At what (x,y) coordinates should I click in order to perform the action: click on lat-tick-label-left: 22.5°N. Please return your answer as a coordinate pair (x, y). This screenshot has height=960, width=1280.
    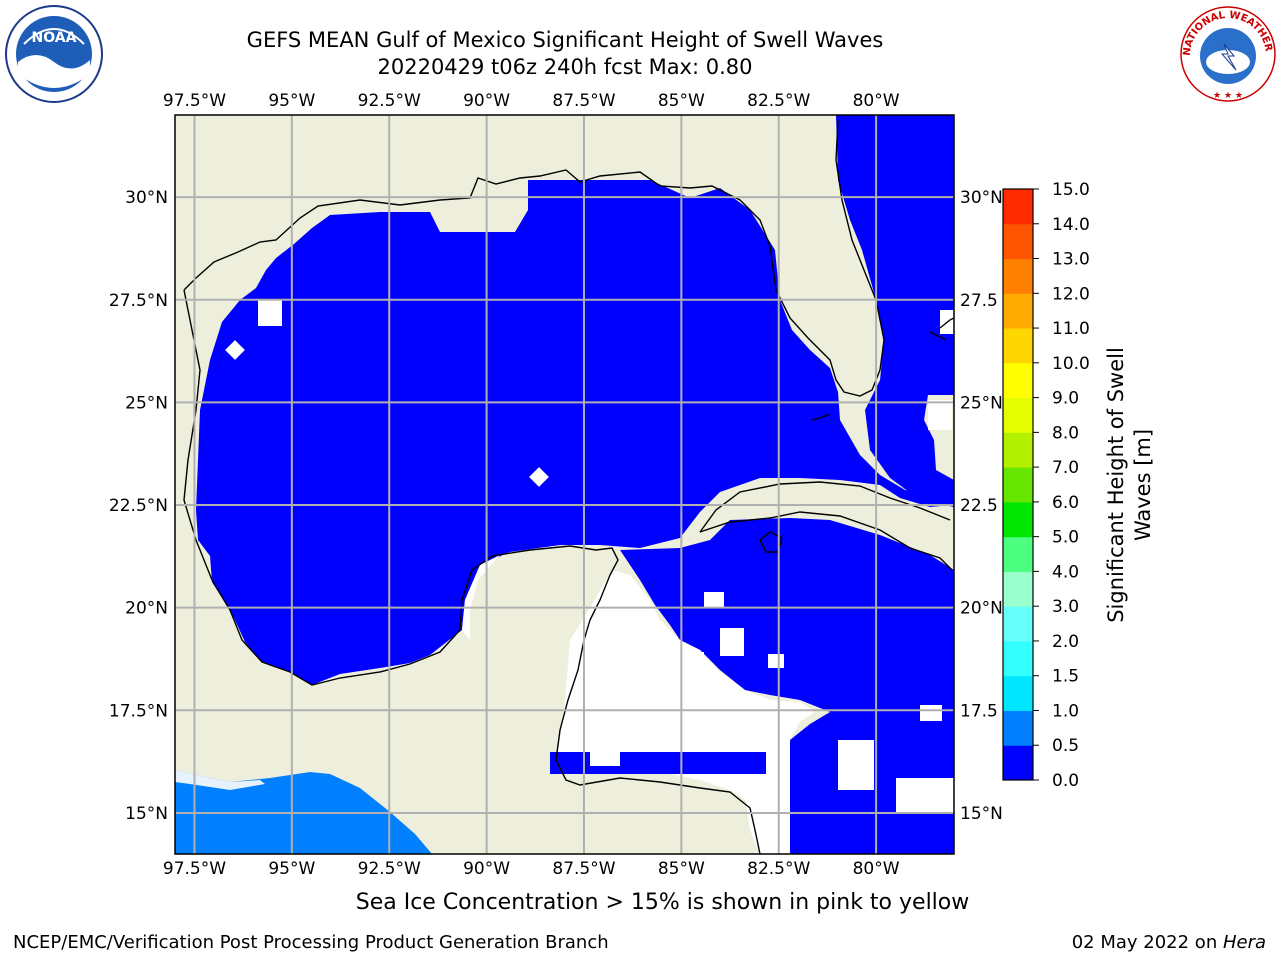
    Looking at the image, I should click on (138, 506).